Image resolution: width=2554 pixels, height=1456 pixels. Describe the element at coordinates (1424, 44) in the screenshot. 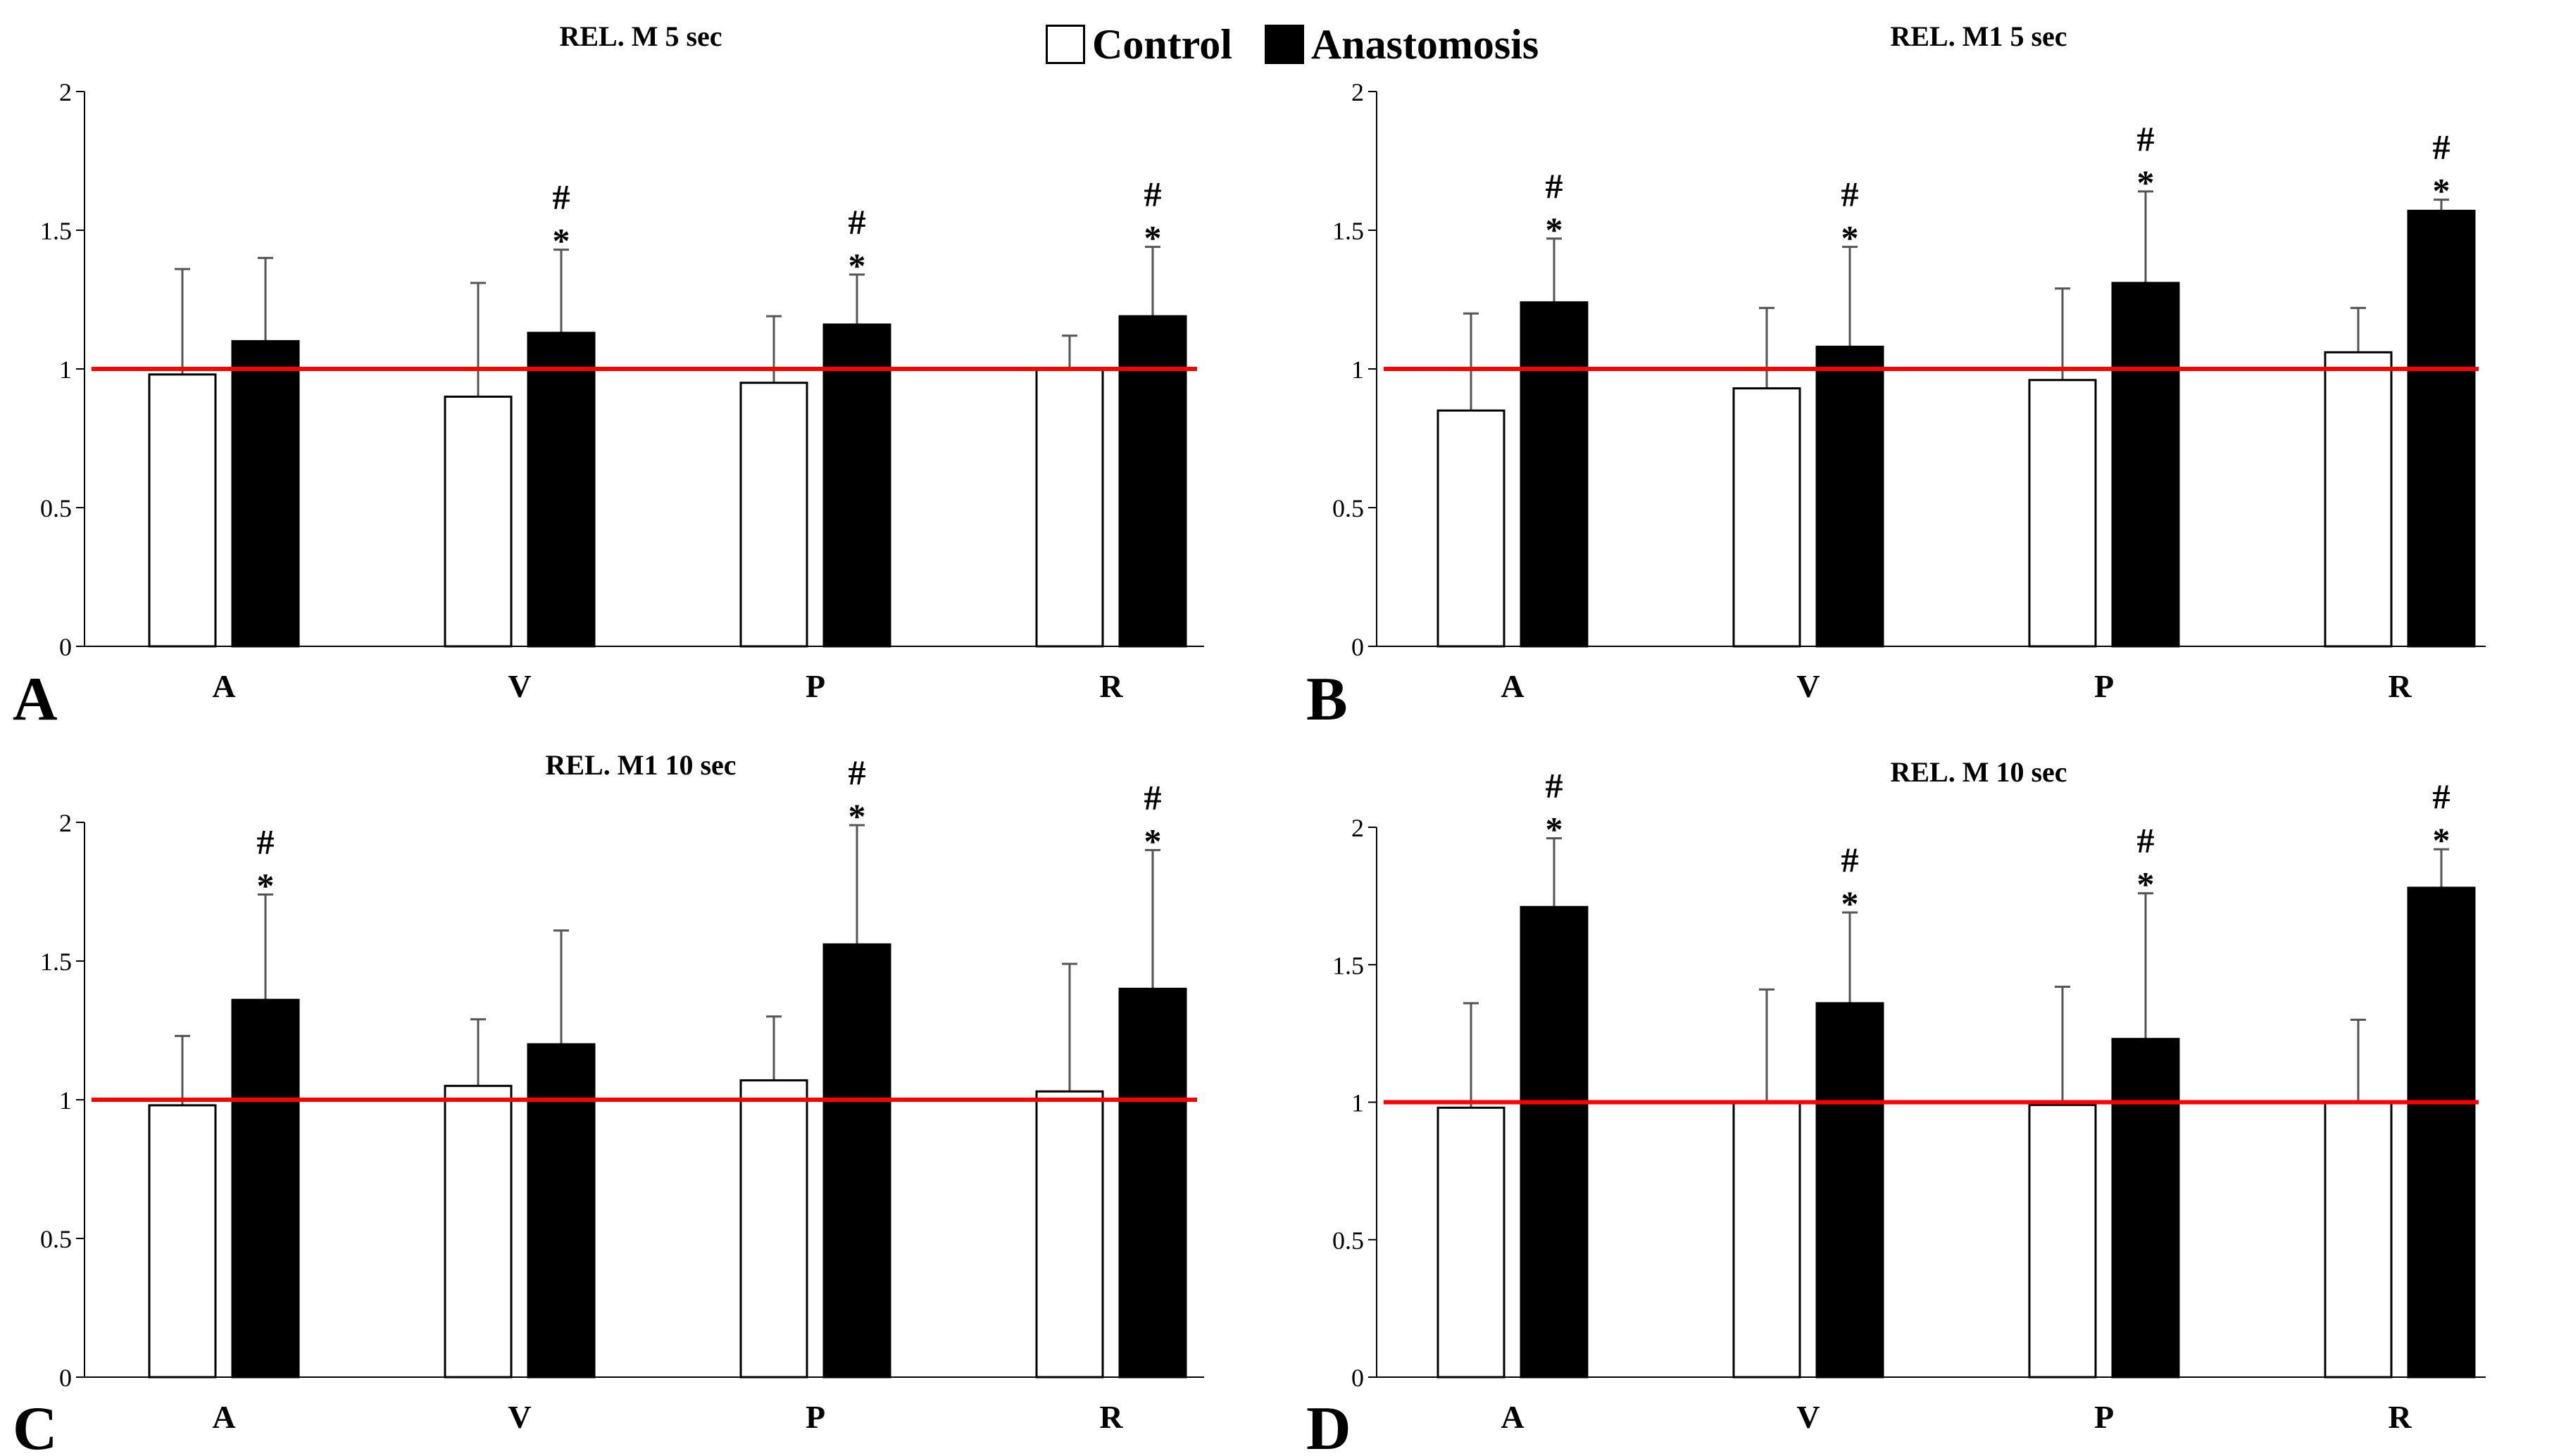

I see `legend-label-anastomosis: Anastomosis` at that location.